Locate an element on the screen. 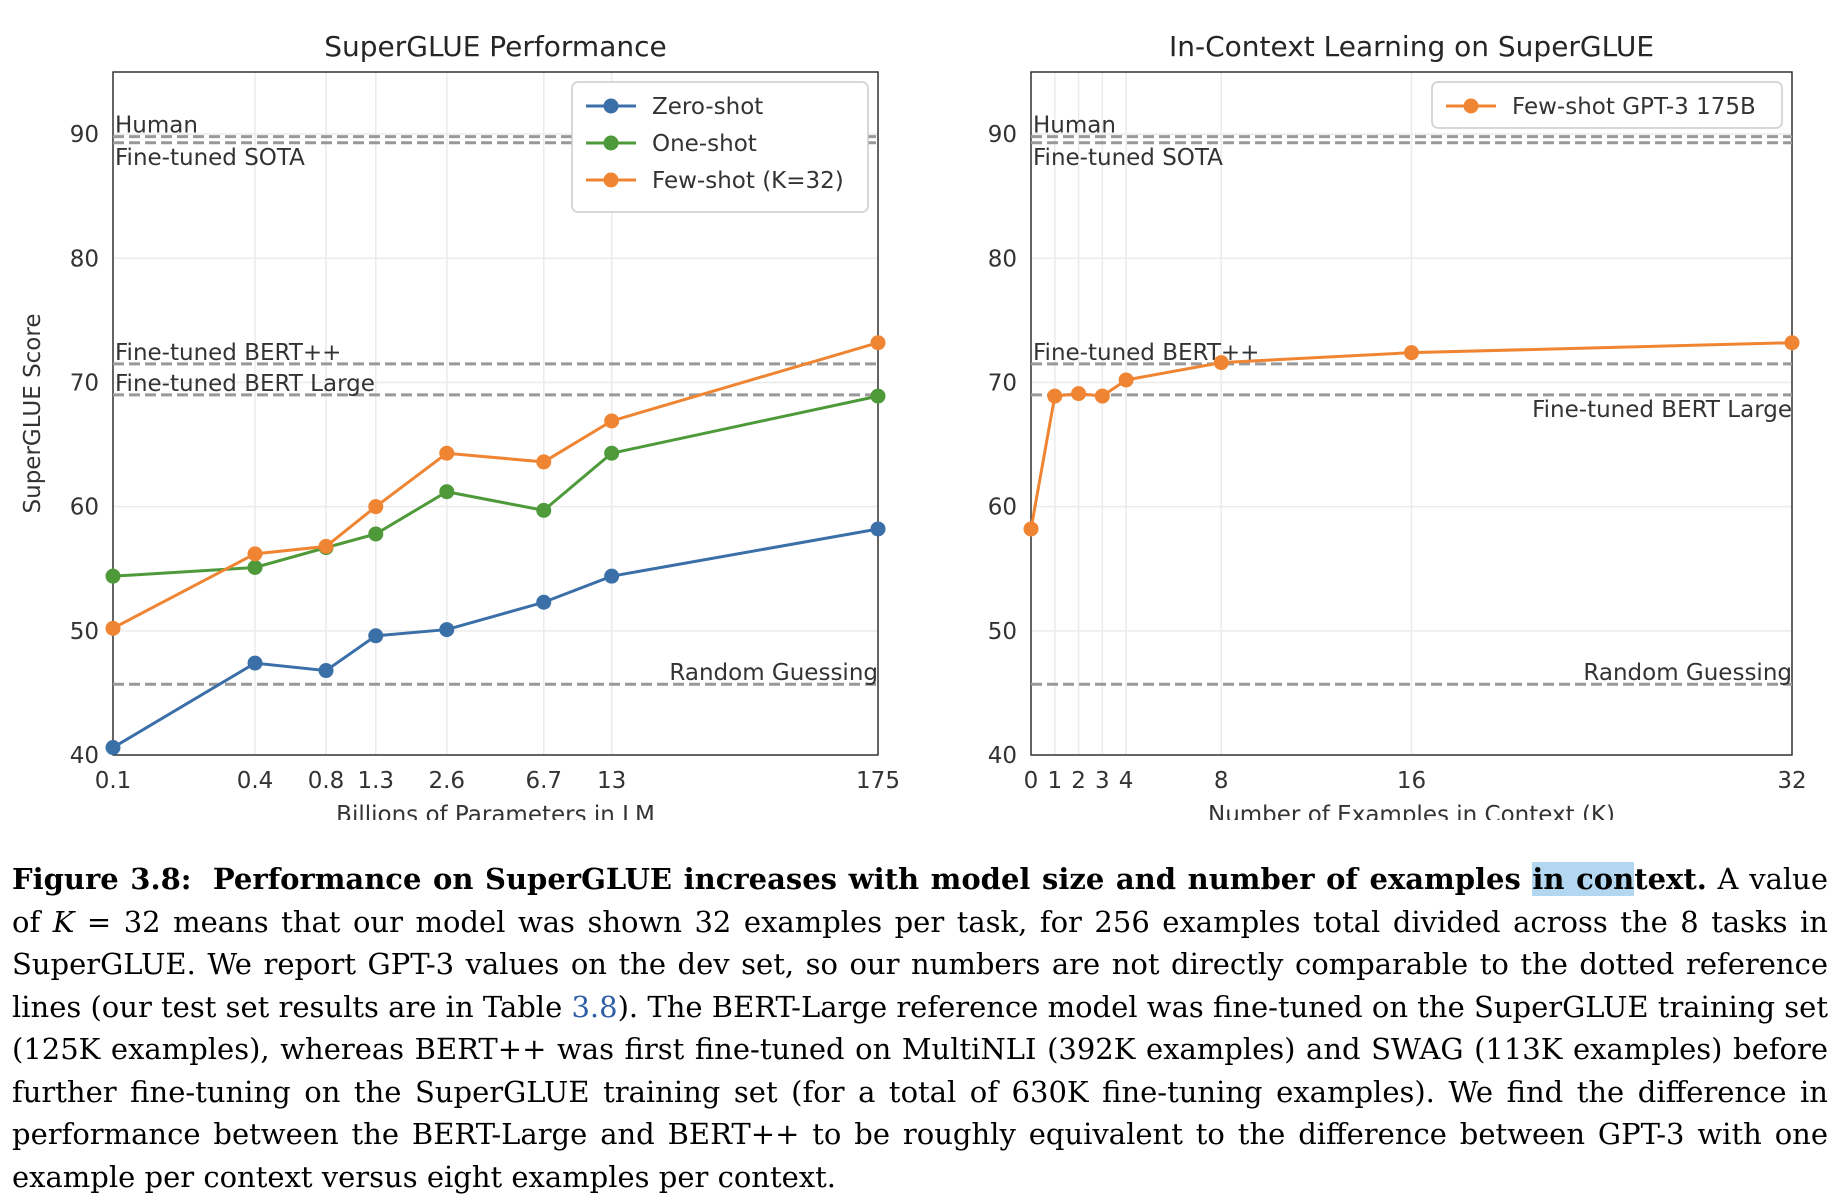  y-tick-label: 60 is located at coordinates (1002, 508).